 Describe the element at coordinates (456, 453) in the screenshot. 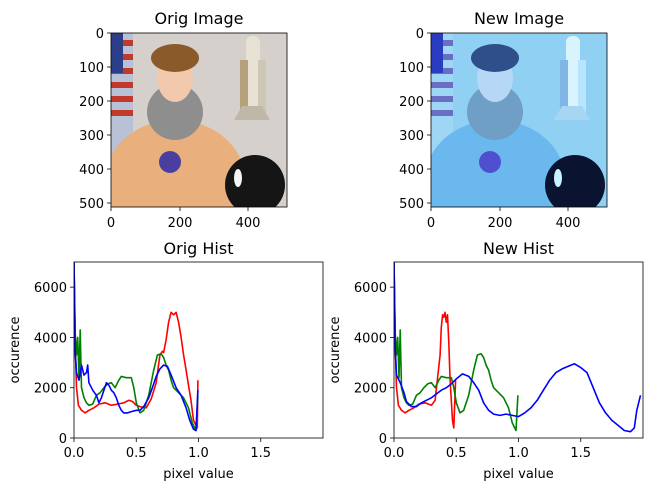

I see `new-hist-xtick-label: 0.5` at that location.